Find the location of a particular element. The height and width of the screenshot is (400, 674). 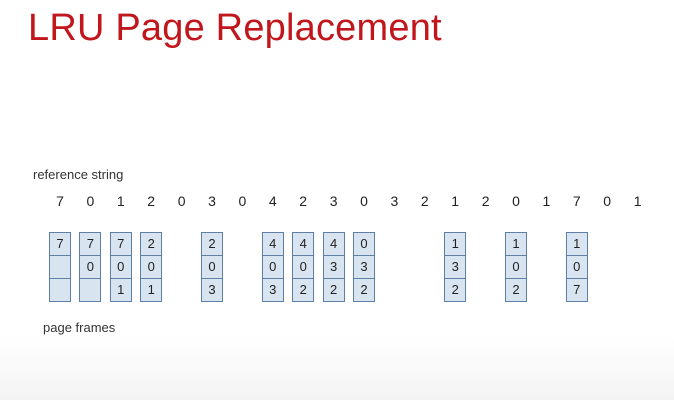

slide-title: LRU Page Replacement is located at coordinates (235, 28).